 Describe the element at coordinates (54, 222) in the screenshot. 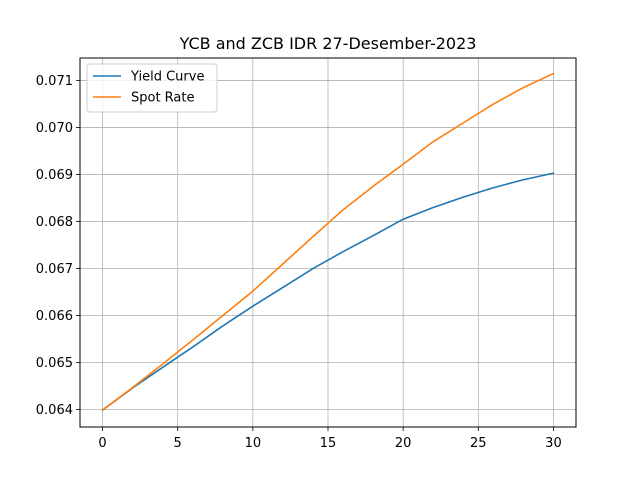

I see `y-tick-label: 0.068` at that location.